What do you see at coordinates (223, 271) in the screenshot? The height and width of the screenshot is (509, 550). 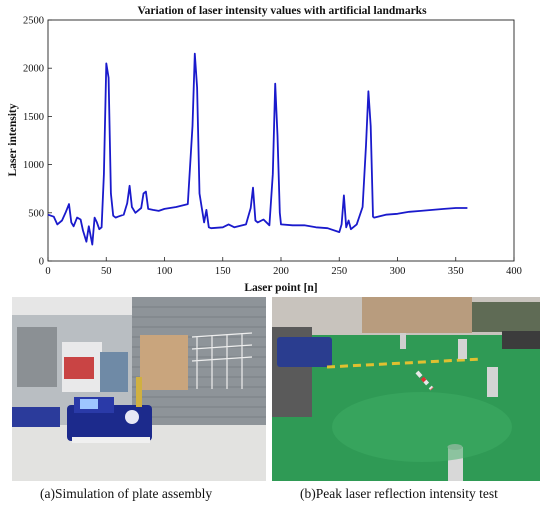 I see `x-tick-label: 150` at bounding box center [223, 271].